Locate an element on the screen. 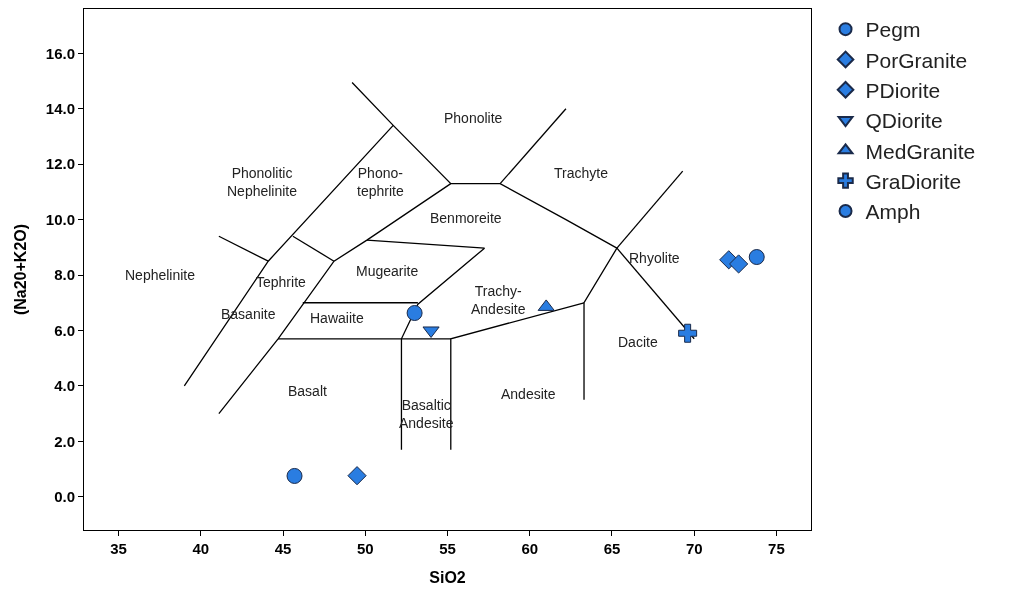 This screenshot has width=1016, height=595. y-tick-label: 14.0 is located at coordinates (60, 109).